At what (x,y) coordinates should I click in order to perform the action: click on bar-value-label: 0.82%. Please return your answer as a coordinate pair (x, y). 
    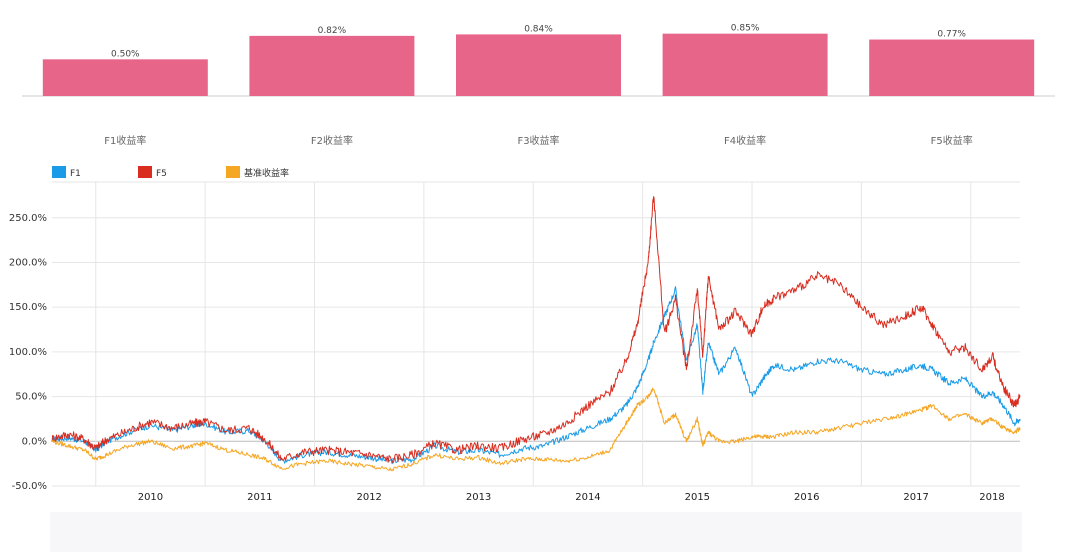
    Looking at the image, I should click on (332, 31).